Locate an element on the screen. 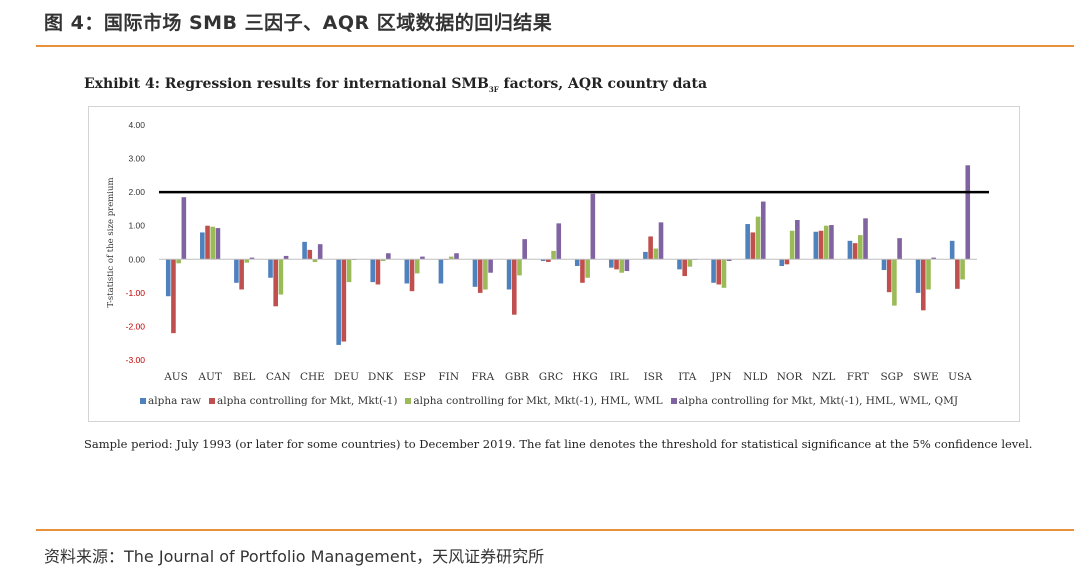  y-tick-label: -2.00 is located at coordinates (136, 326).